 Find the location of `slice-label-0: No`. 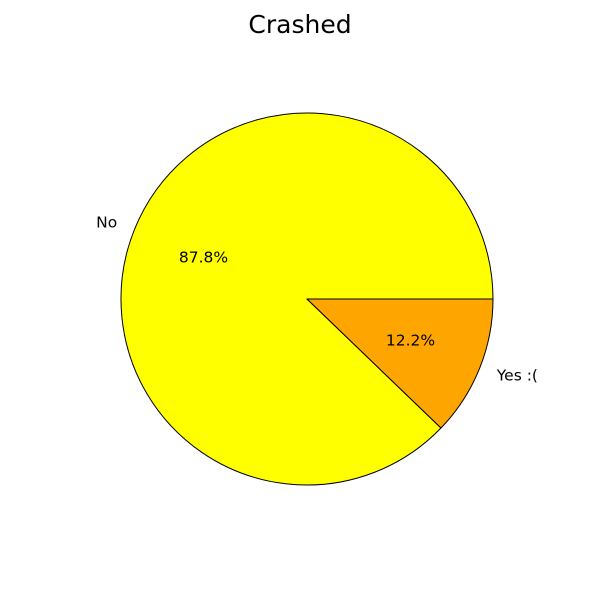

slice-label-0: No is located at coordinates (106, 222).